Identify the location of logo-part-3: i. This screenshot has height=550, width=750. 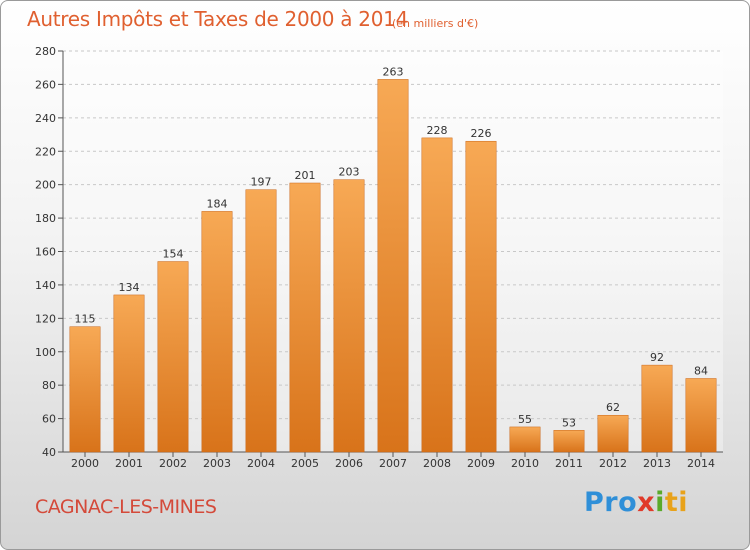
(660, 502).